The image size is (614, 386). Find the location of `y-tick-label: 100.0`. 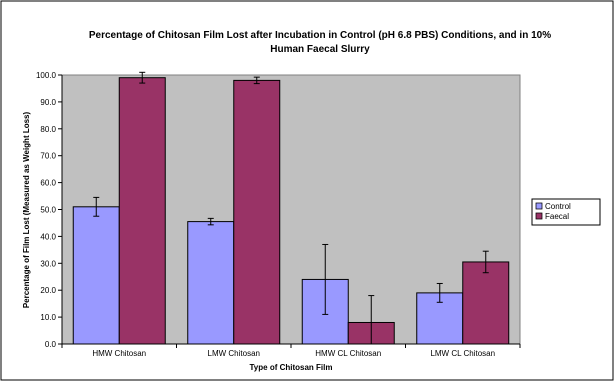

y-tick-label: 100.0 is located at coordinates (46, 75).